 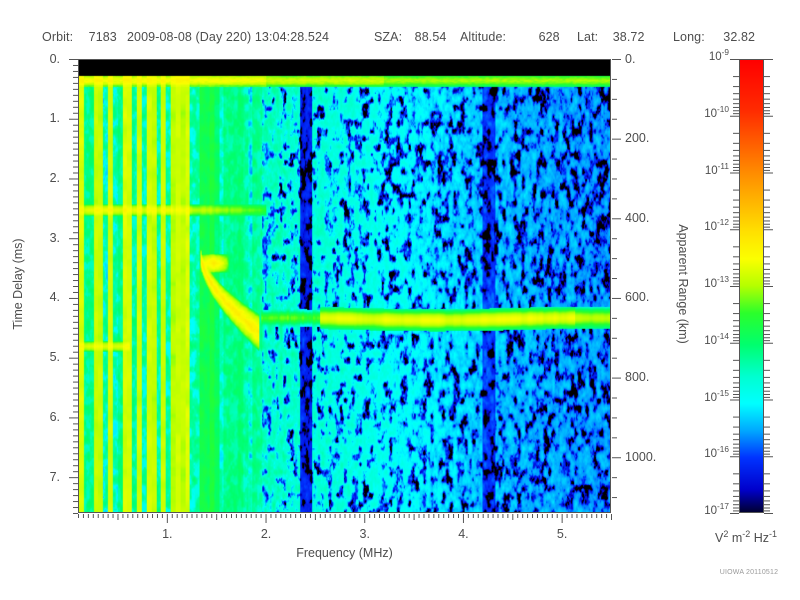 I want to click on lat-field: Lat: 38.72, so click(x=611, y=37).